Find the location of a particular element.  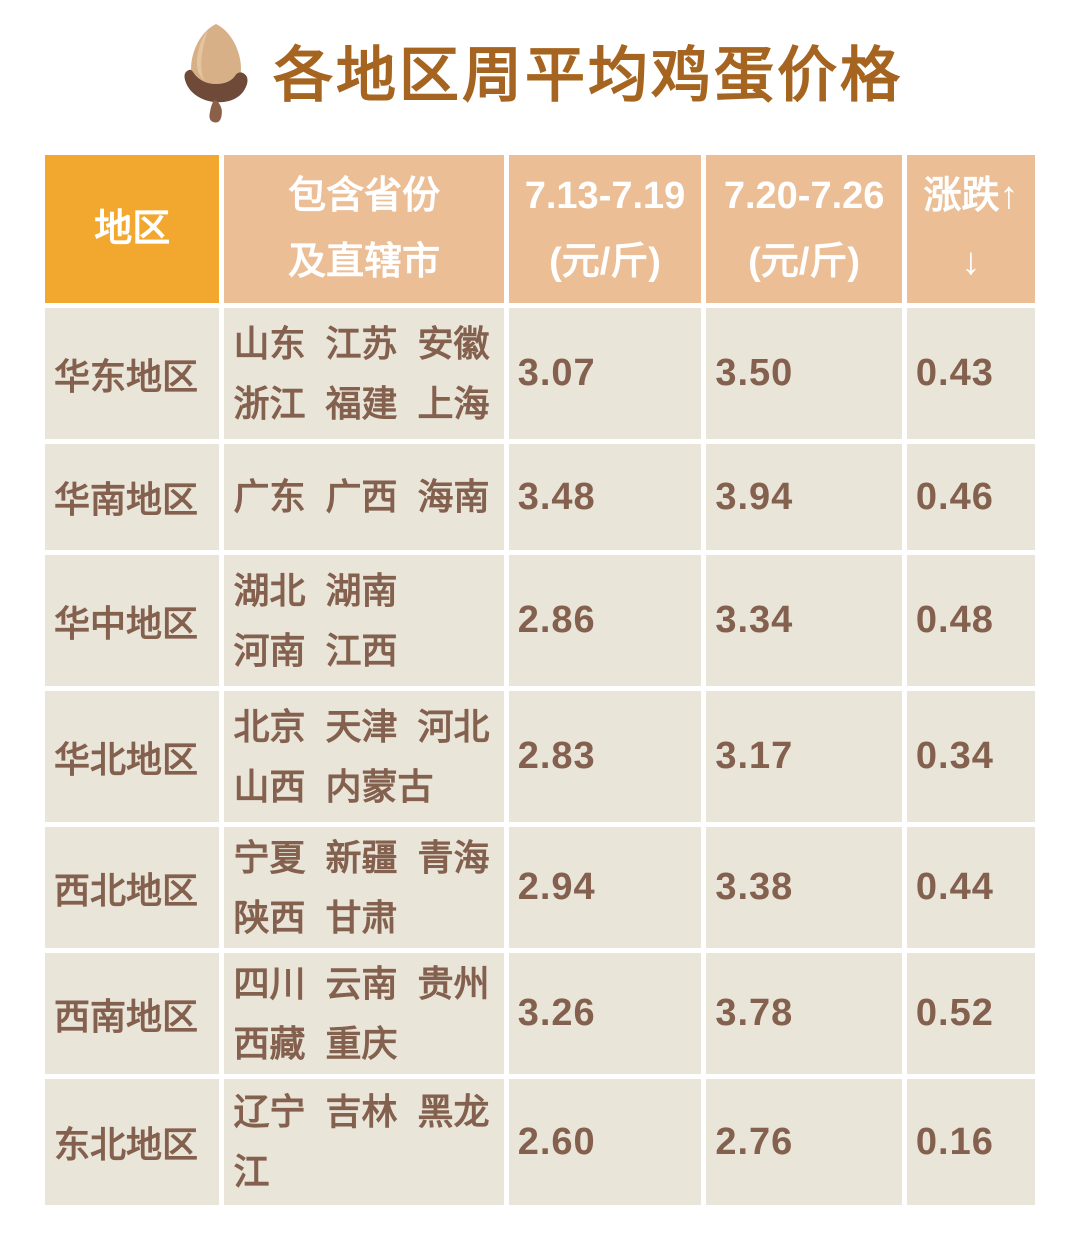

week1-price-cell: 3.07 is located at coordinates (605, 373).